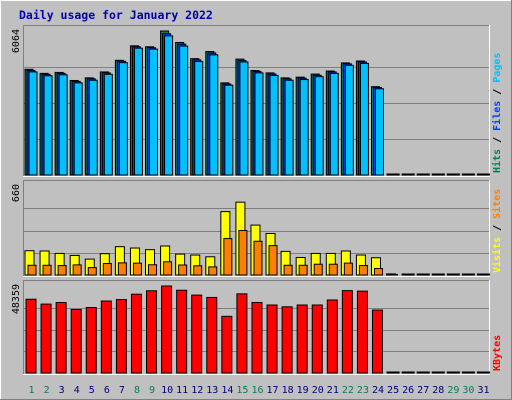  What do you see at coordinates (47, 390) in the screenshot?
I see `day-label-2: 2` at bounding box center [47, 390].